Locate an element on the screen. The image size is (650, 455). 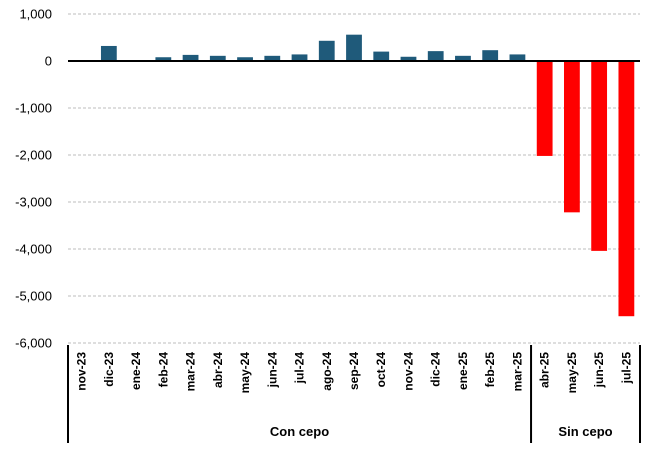
y-tick-label: 1,000 is located at coordinates (35, 14).